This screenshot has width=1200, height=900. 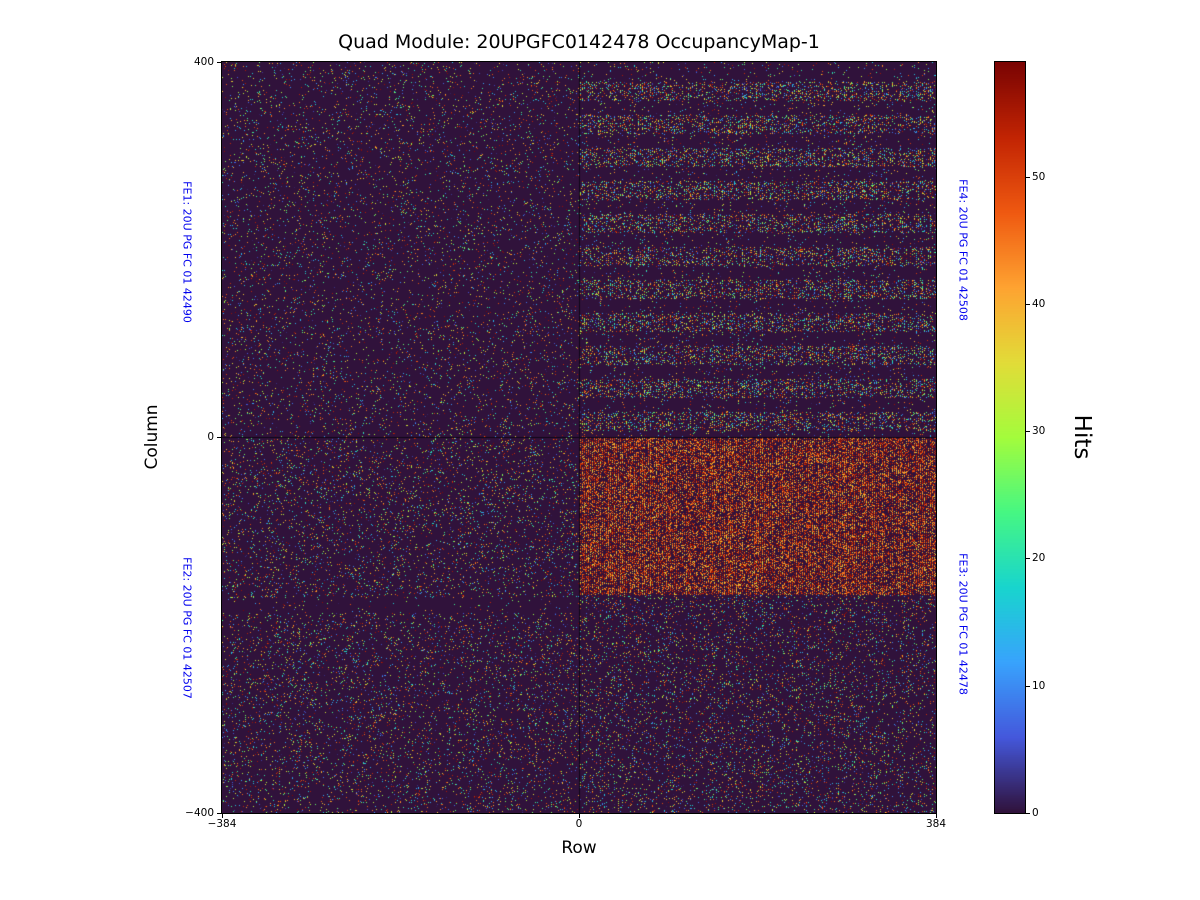 I want to click on colorbar, so click(x=1010, y=437).